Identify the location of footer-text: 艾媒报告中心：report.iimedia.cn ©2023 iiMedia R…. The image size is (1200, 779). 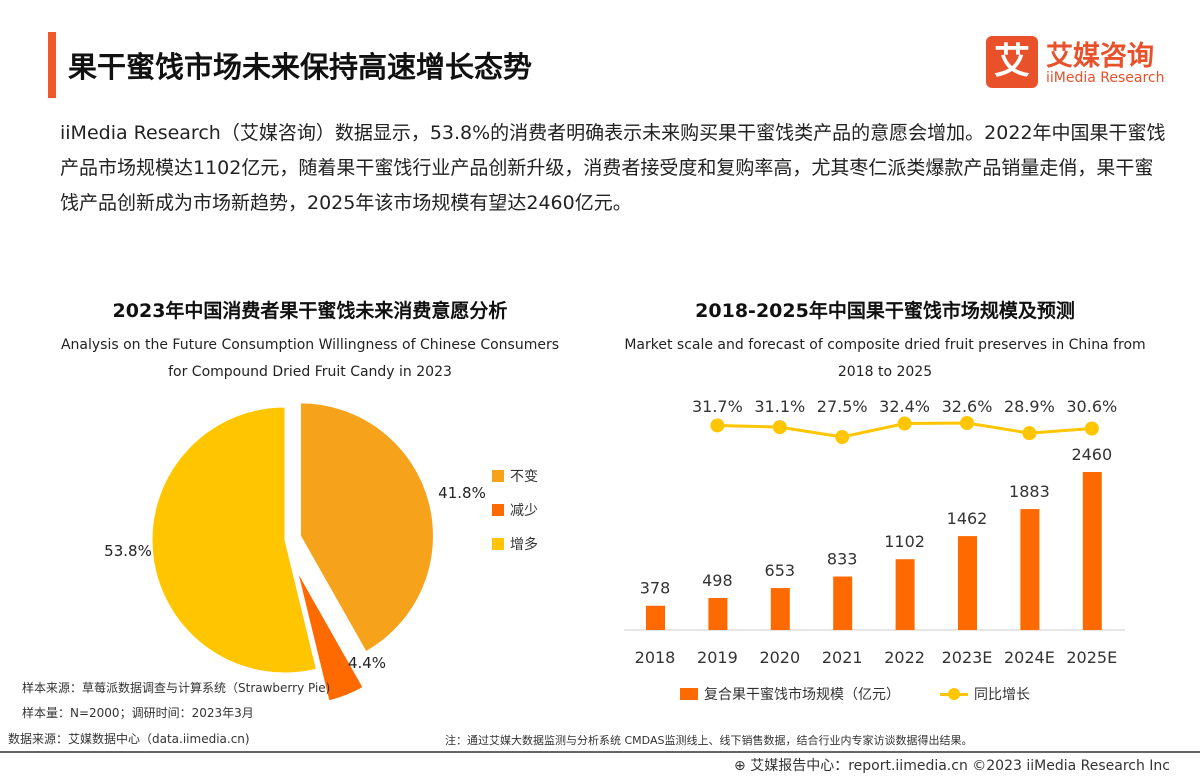
(960, 766).